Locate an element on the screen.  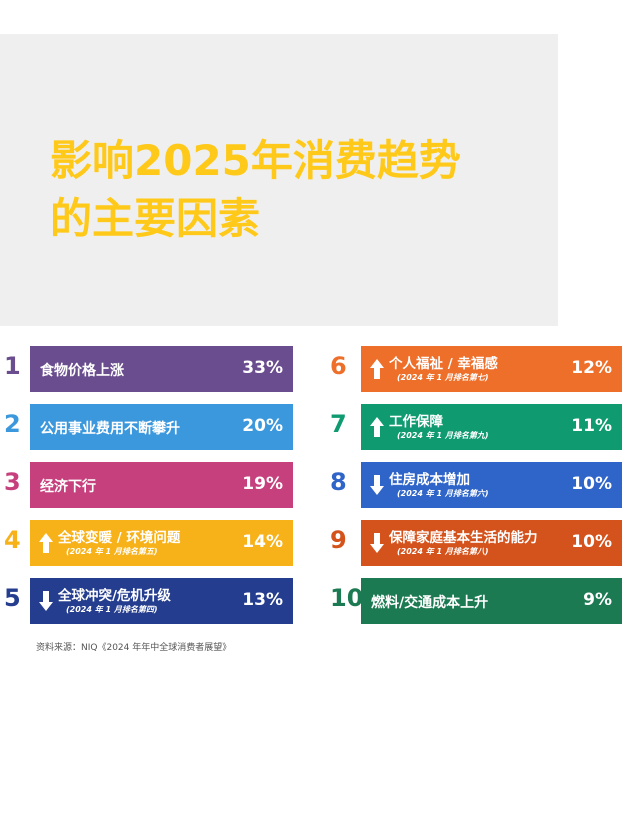
rank-number: 5 is located at coordinates (12, 598).